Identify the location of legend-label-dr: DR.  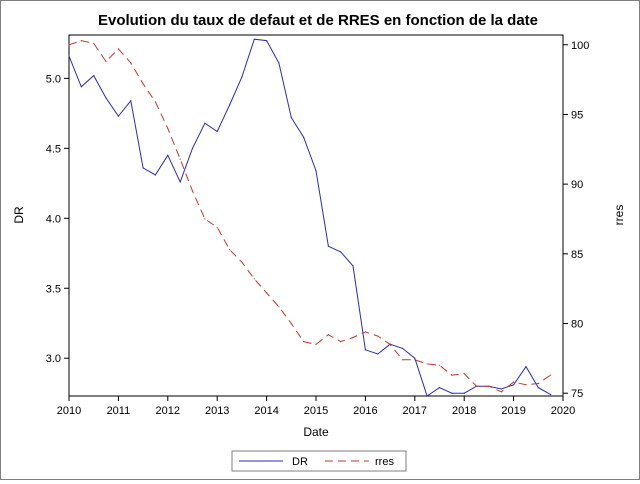
(300, 462).